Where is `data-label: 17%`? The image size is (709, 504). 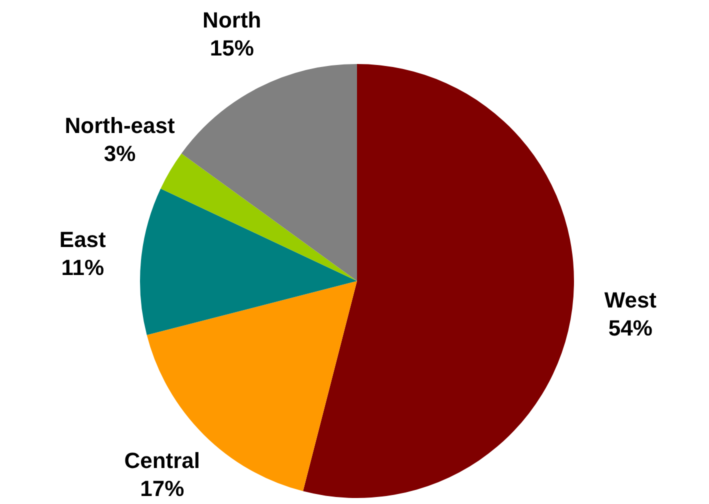
data-label: 17% is located at coordinates (162, 488).